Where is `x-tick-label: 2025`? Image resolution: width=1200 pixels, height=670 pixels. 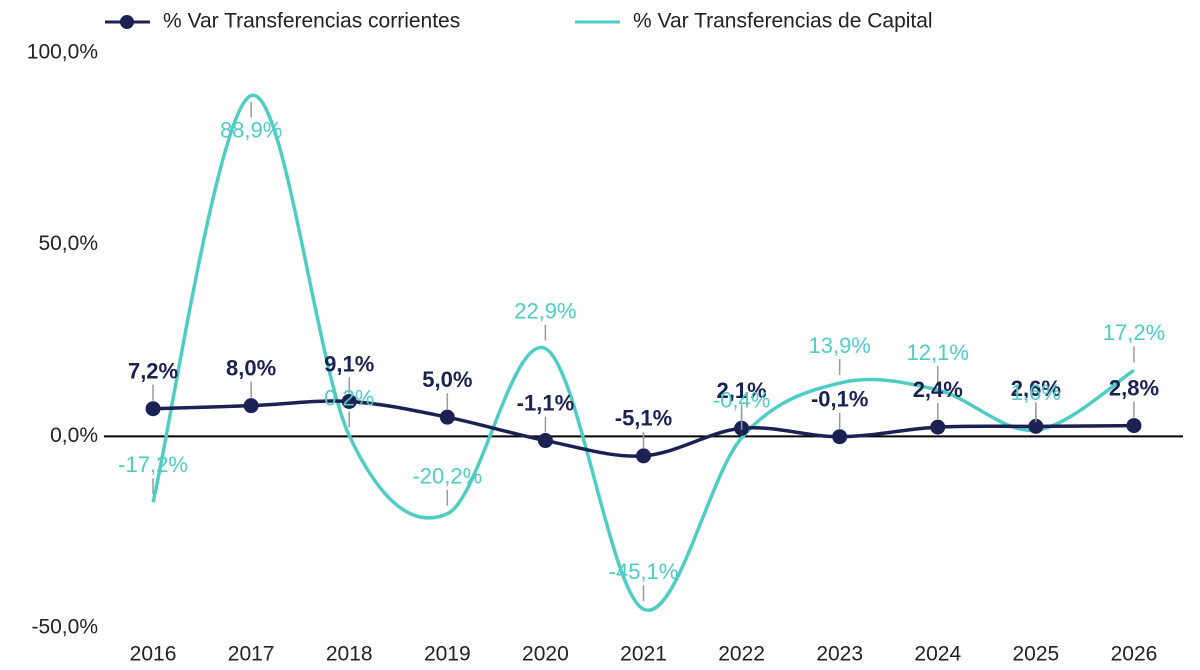
x-tick-label: 2025 is located at coordinates (1036, 654).